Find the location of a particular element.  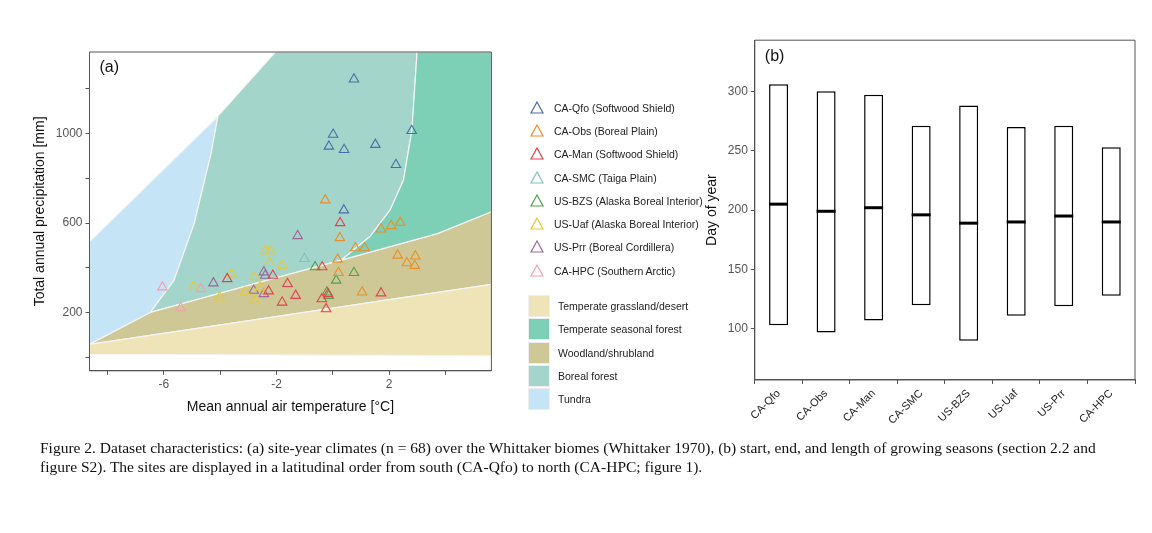

legend-label: US-BZS (Alaska Boreal Interior) is located at coordinates (628, 200).